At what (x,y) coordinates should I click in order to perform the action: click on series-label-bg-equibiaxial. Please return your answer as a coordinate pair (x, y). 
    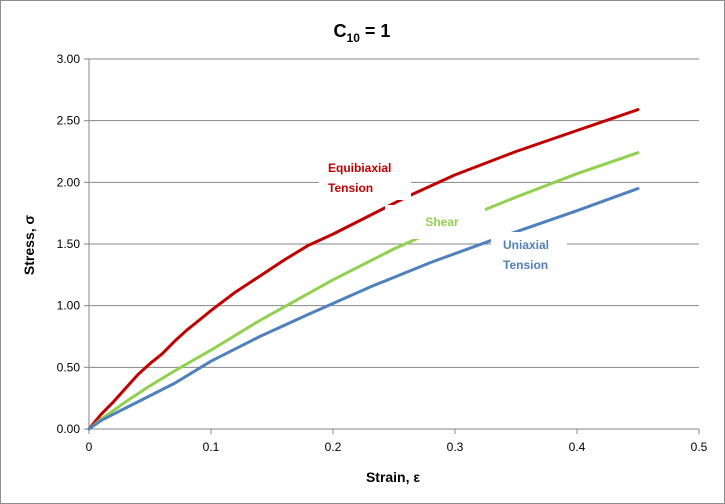
    Looking at the image, I should click on (365, 177).